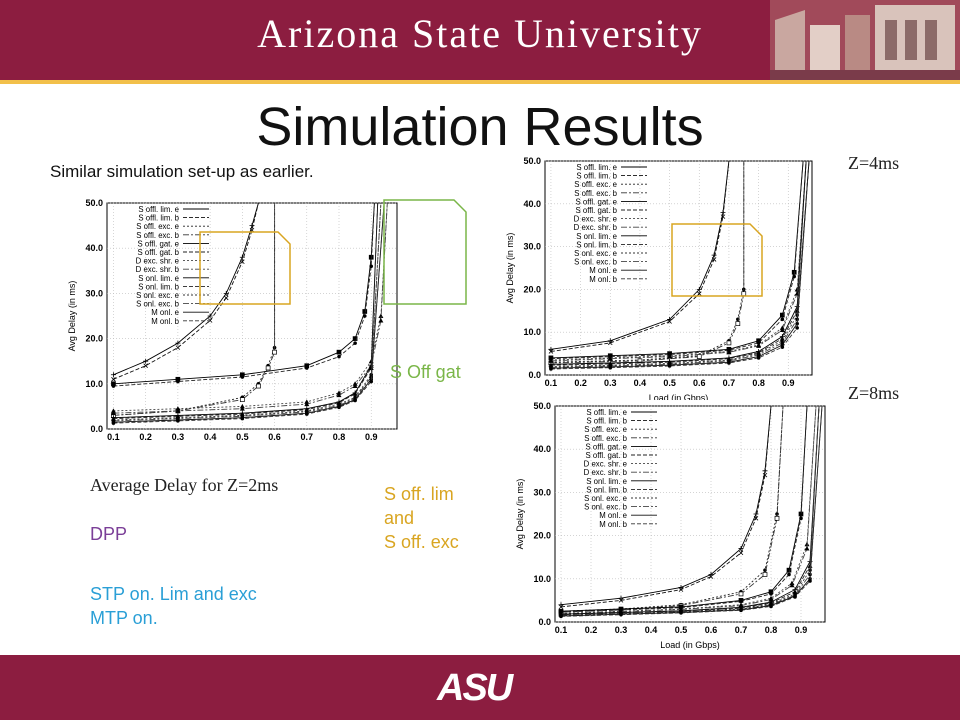 The height and width of the screenshot is (720, 960). What do you see at coordinates (606, 489) in the screenshot?
I see `legend-entry-label: S onl. lim. b` at bounding box center [606, 489].